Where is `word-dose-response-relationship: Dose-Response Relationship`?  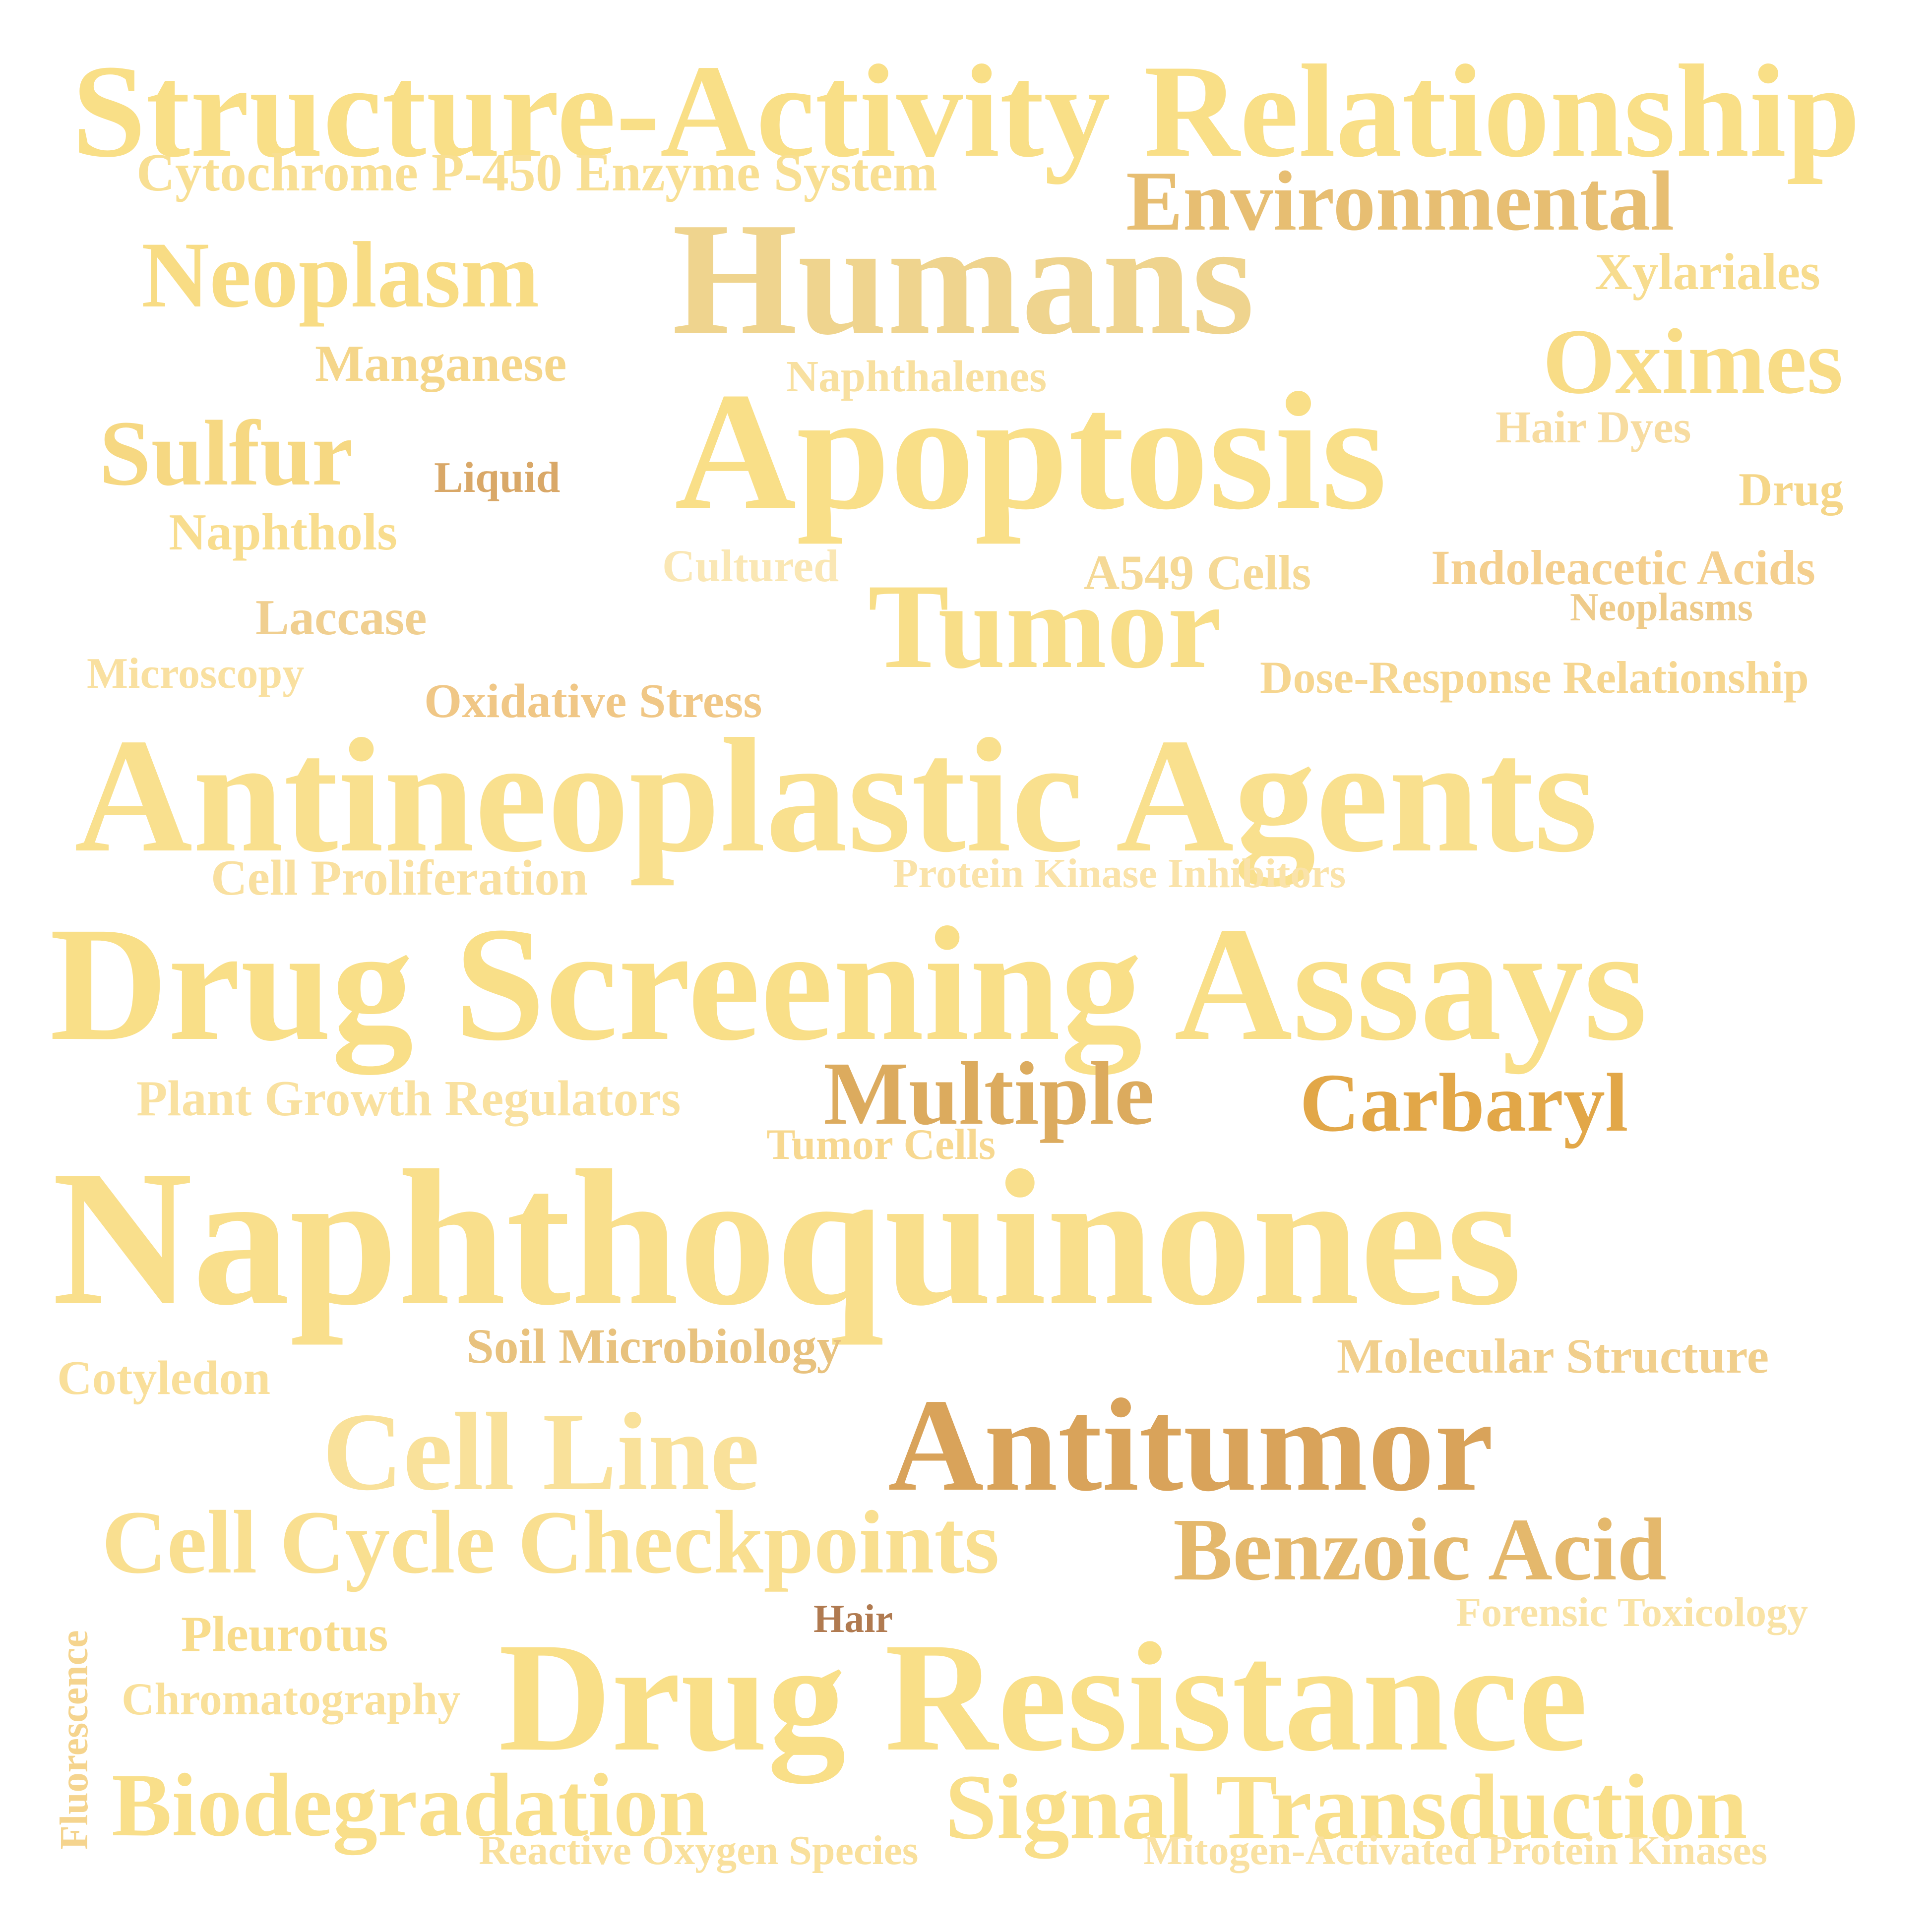
word-dose-response-relationship: Dose-Response Relationship is located at coordinates (1534, 677).